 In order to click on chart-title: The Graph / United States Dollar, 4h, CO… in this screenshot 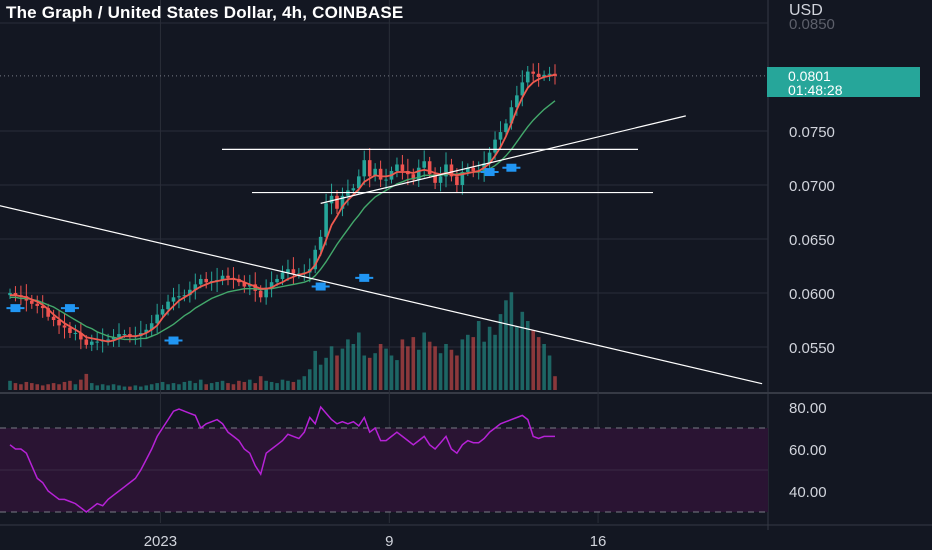, I will do `click(205, 12)`.